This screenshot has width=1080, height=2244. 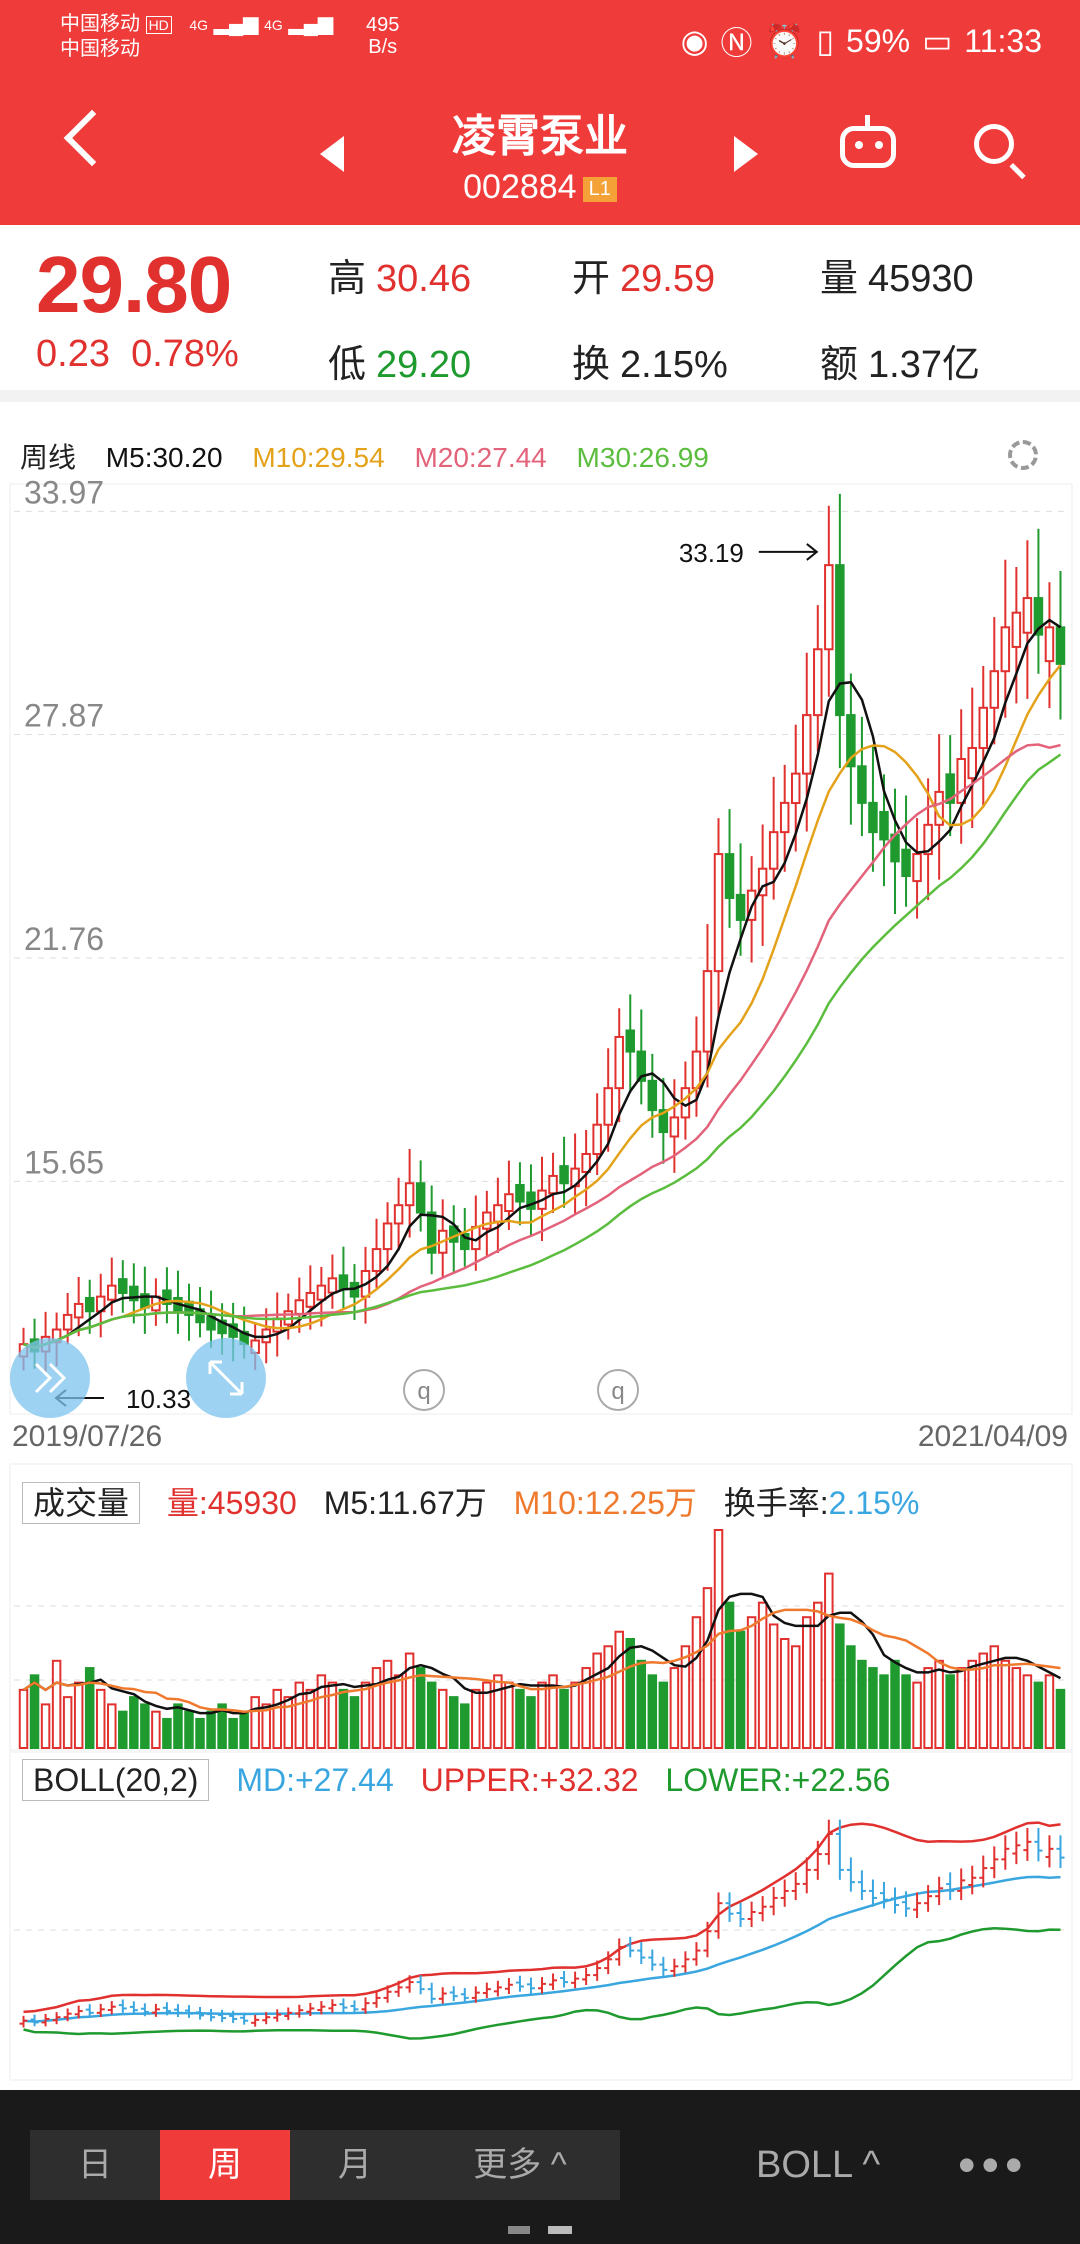 What do you see at coordinates (405, 1503) in the screenshot?
I see `vol-m5-label: M5:11.67万` at bounding box center [405, 1503].